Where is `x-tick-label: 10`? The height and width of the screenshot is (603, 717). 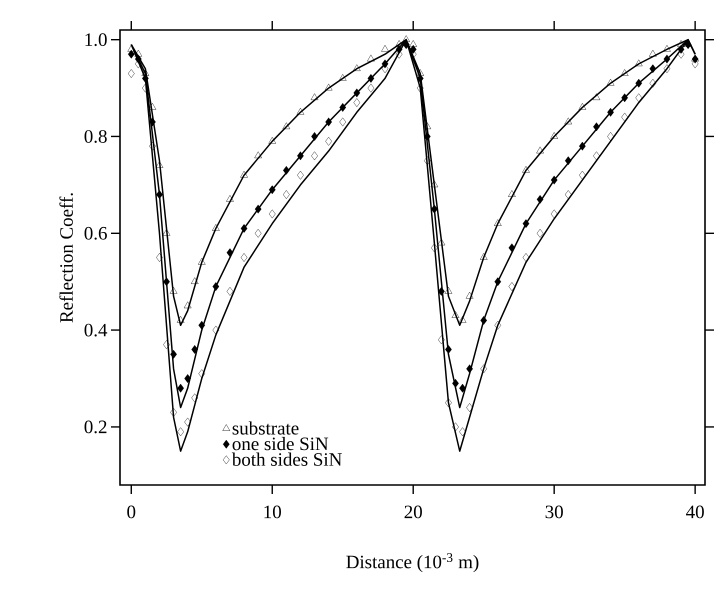
x-tick-label: 10 is located at coordinates (272, 512).